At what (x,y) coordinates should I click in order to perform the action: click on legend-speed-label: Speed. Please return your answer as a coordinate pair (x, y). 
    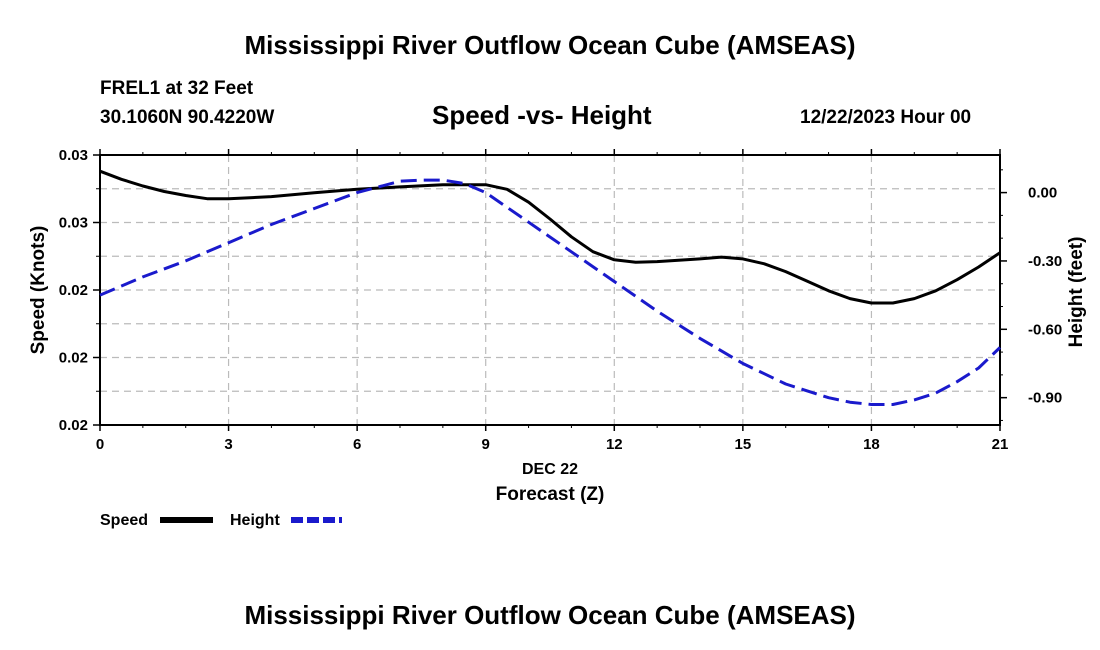
    Looking at the image, I should click on (124, 520).